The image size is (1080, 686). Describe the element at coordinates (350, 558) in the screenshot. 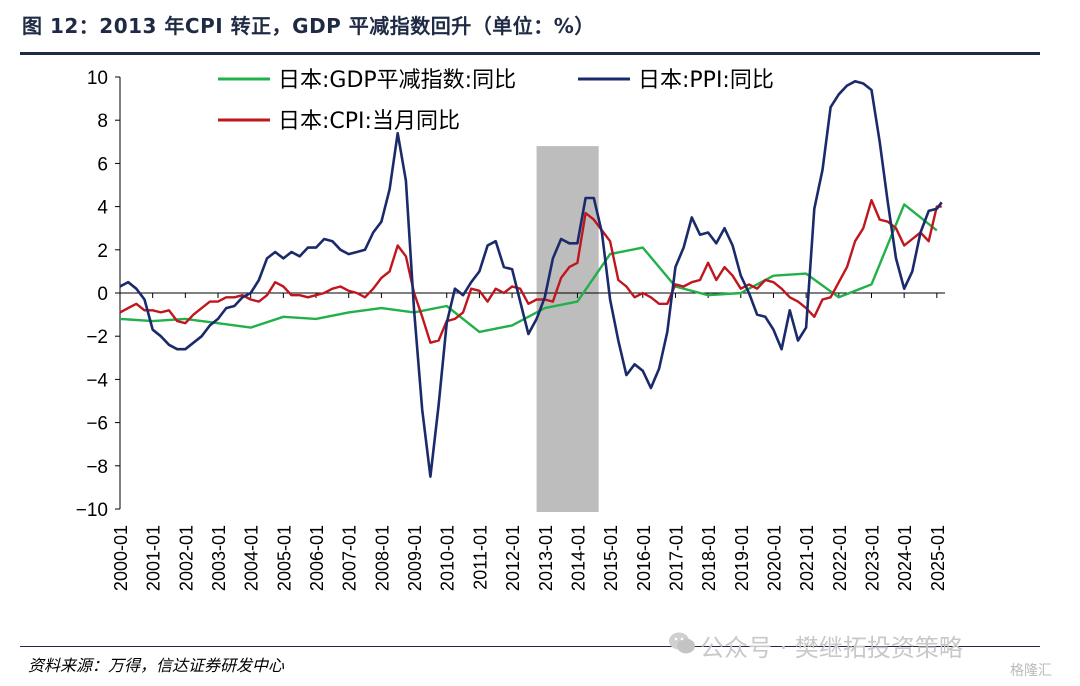

I see `x-tick-label: 2007-01` at that location.